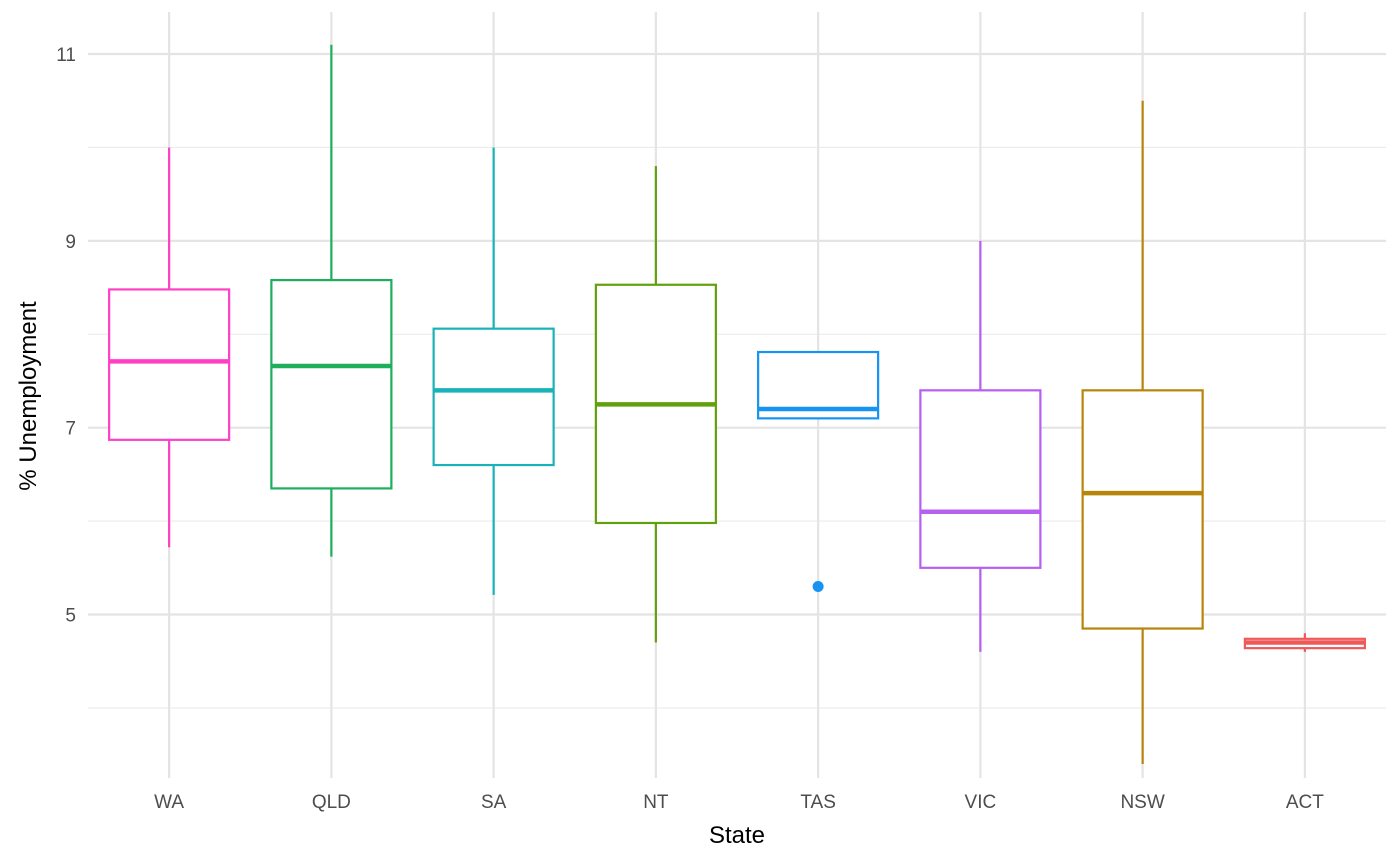  Describe the element at coordinates (66, 55) in the screenshot. I see `y-tick-label: 11` at that location.